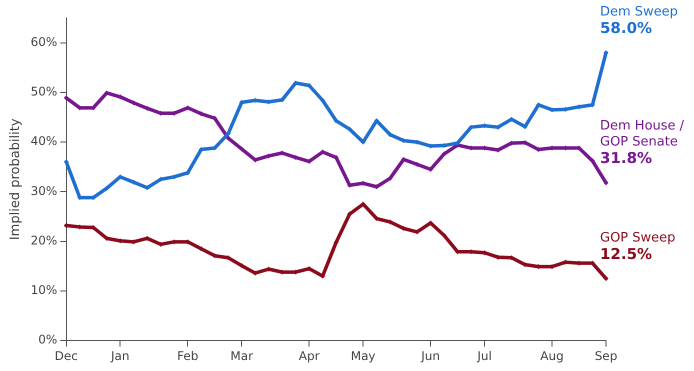 Image resolution: width=694 pixels, height=371 pixels. I want to click on x-tick-label: Feb, so click(187, 355).